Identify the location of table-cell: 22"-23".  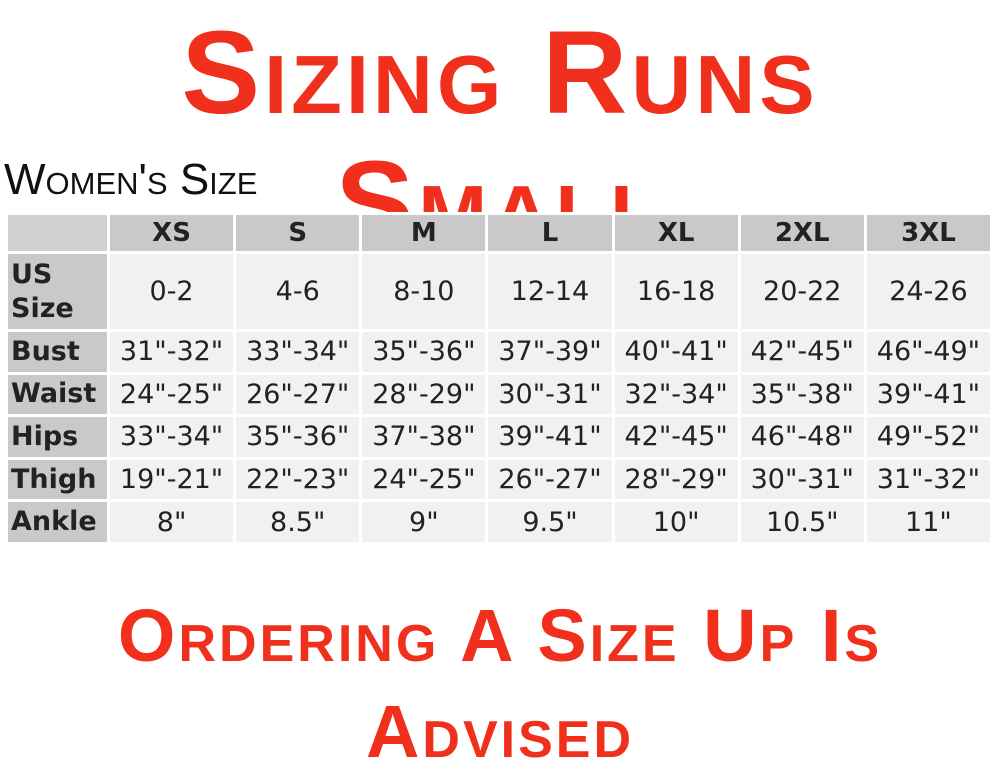
(298, 479).